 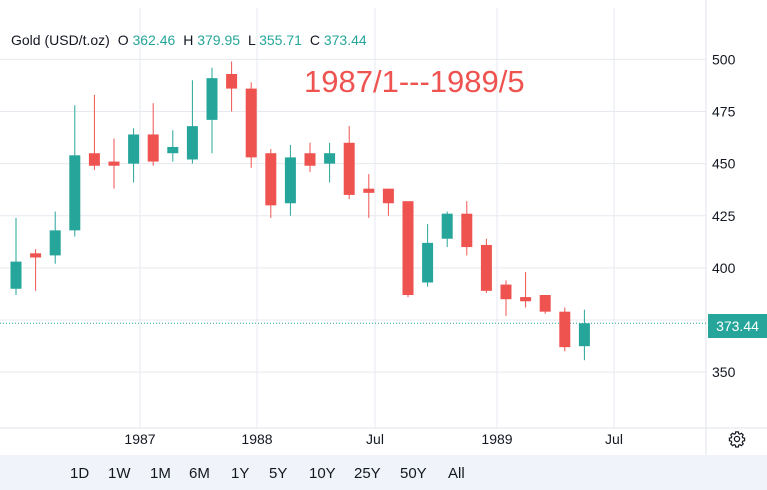 What do you see at coordinates (737, 439) in the screenshot?
I see `gear-icon` at bounding box center [737, 439].